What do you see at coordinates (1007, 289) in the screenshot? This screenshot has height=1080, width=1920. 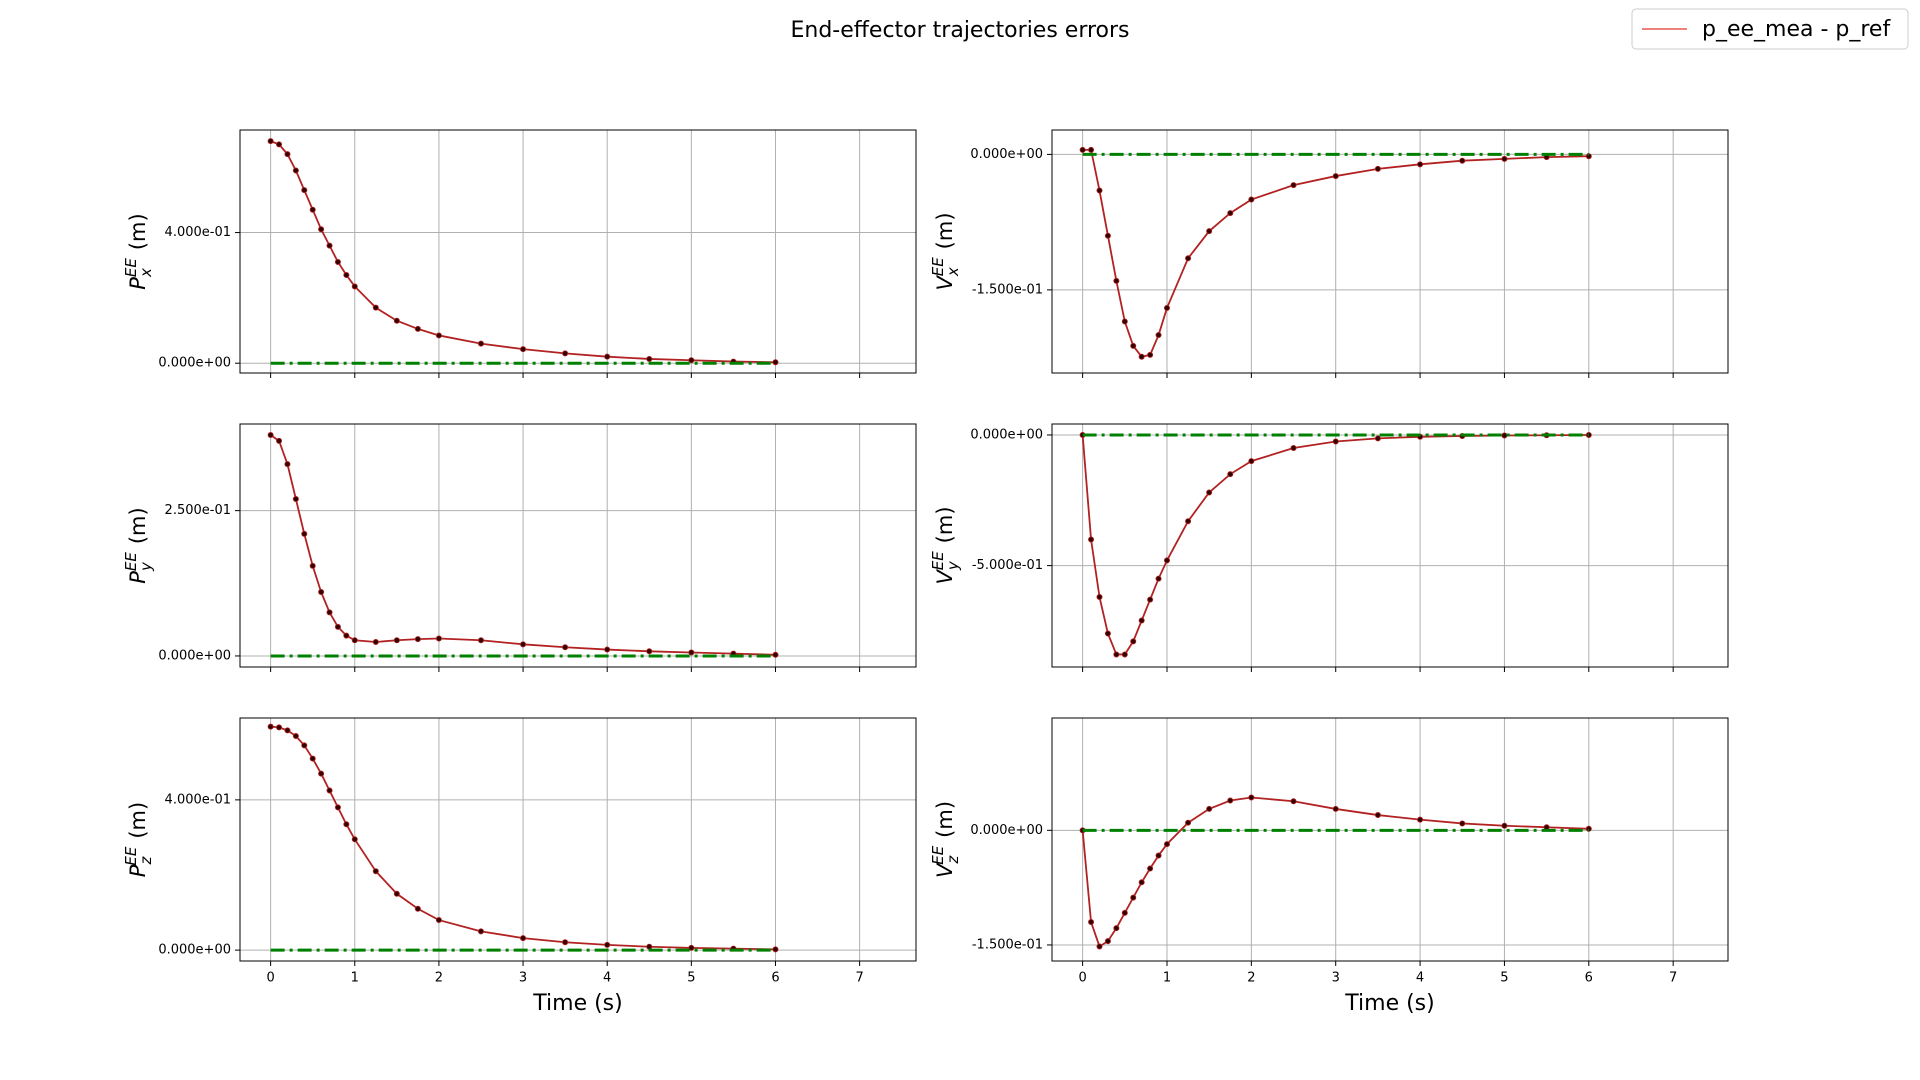 I see `y-tick-label: -1.500e-01` at bounding box center [1007, 289].